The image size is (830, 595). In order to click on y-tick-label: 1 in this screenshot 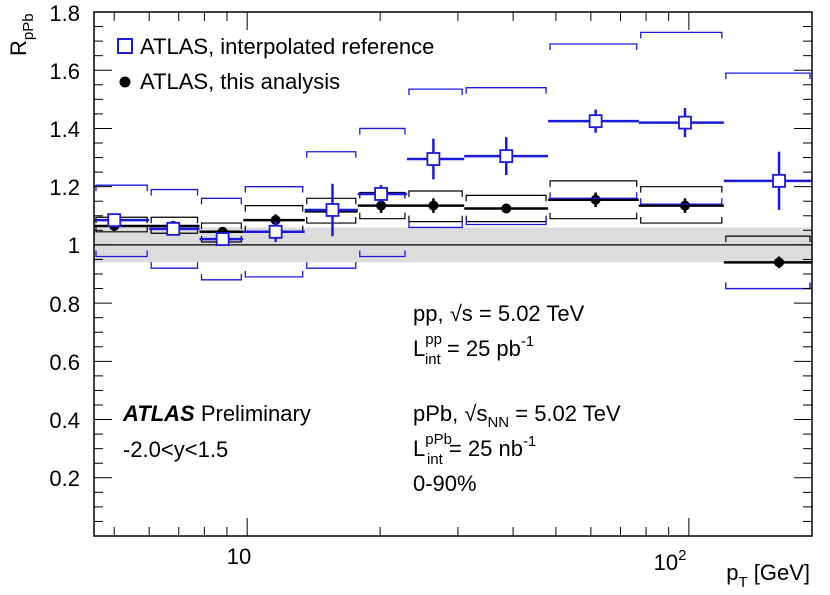, I will do `click(74, 245)`.